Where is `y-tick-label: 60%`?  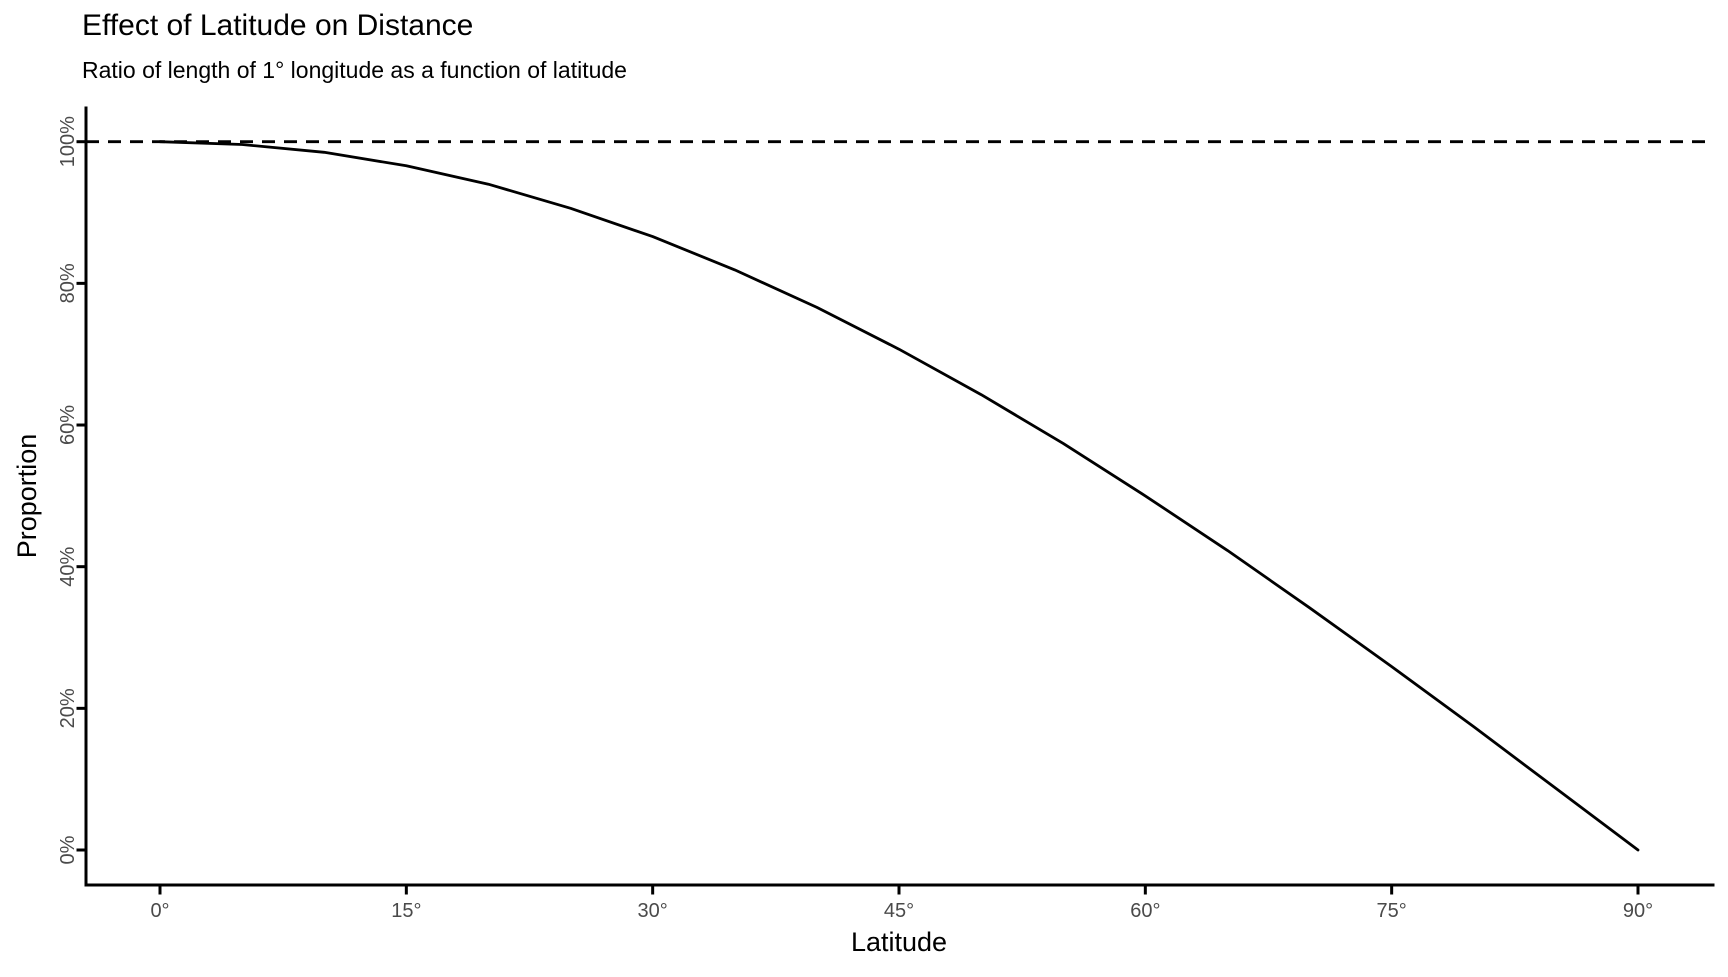 y-tick-label: 60% is located at coordinates (68, 425).